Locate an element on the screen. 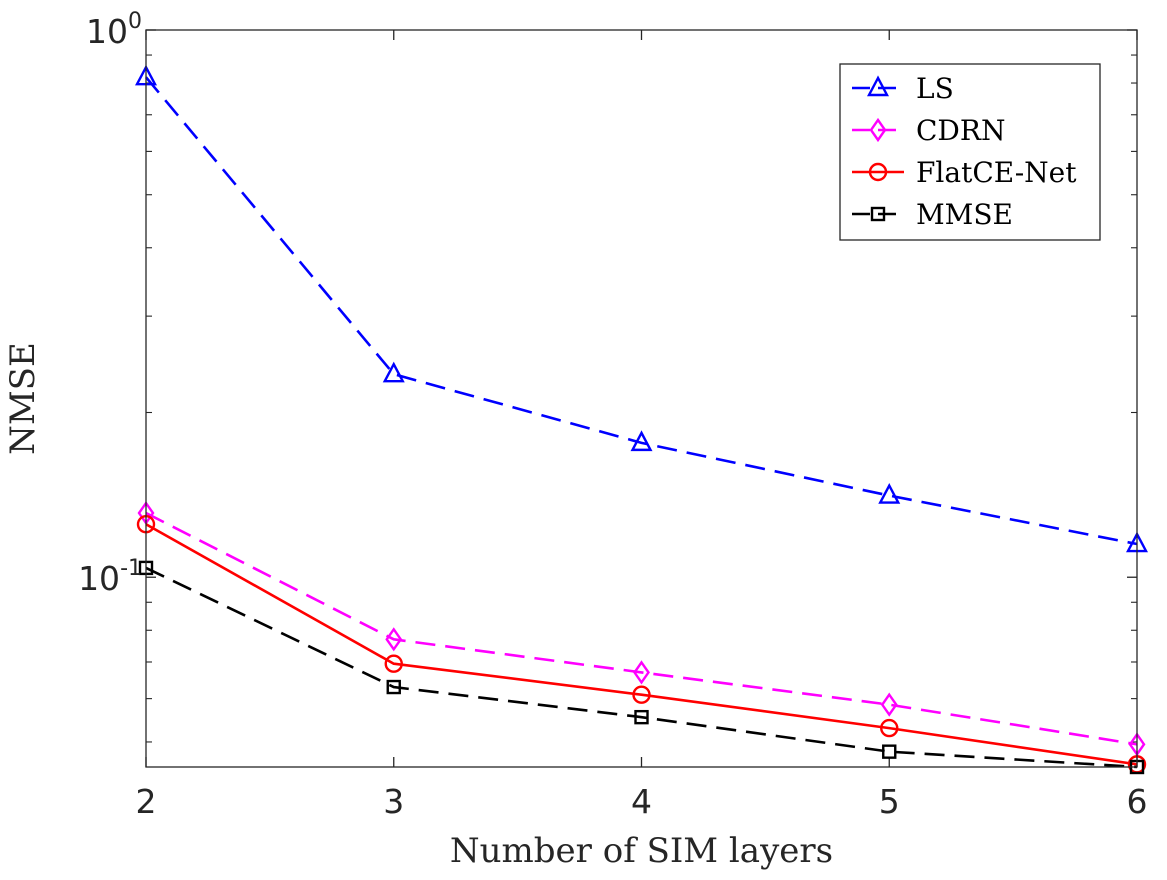 Image resolution: width=1167 pixels, height=880 pixels. legend-entry-cdrn: CDRN is located at coordinates (928, 130).